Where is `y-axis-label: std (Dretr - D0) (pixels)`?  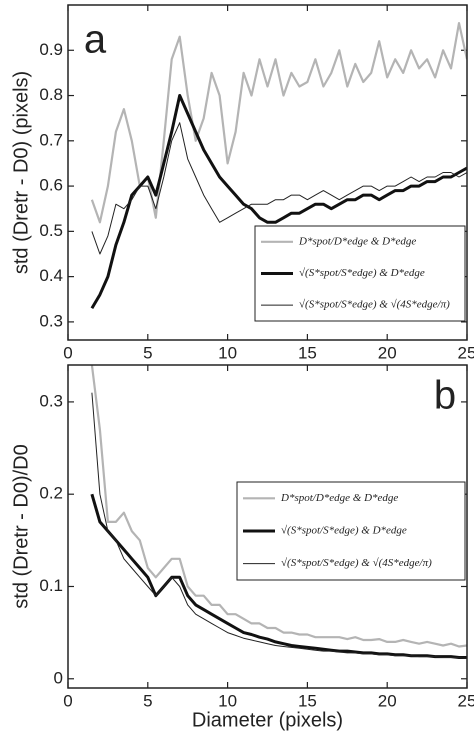
y-axis-label: std (Dretr - D0) (pixels) is located at coordinates (21, 172).